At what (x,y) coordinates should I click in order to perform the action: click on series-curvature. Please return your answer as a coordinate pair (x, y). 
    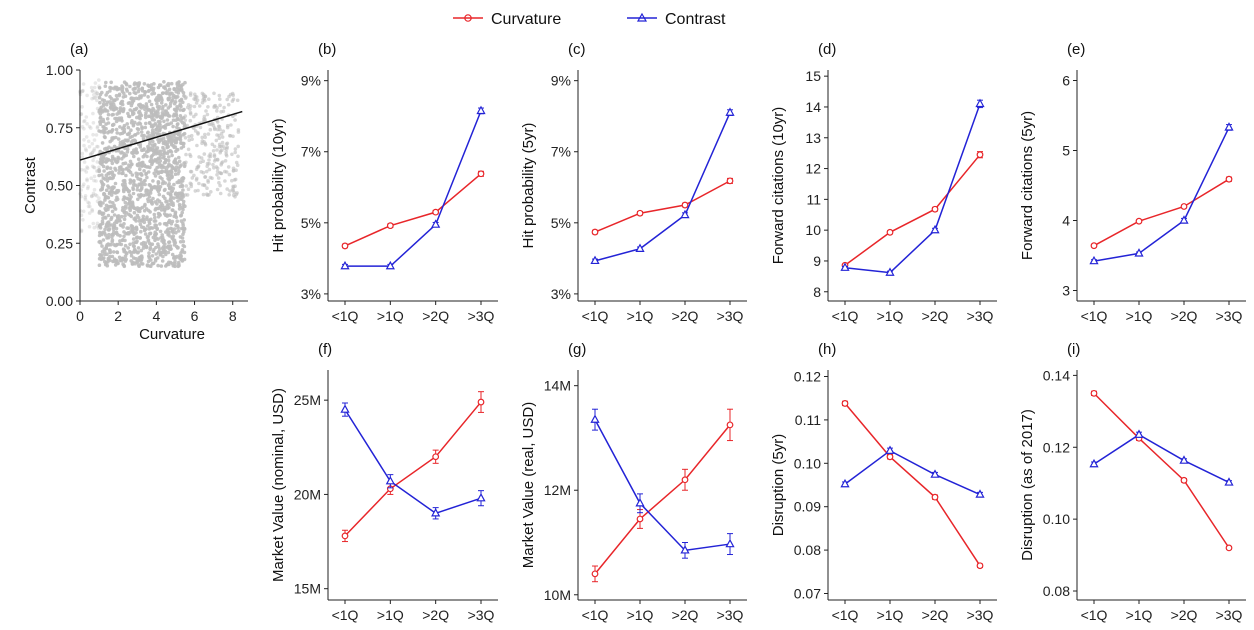
    Looking at the image, I should click on (1161, 470).